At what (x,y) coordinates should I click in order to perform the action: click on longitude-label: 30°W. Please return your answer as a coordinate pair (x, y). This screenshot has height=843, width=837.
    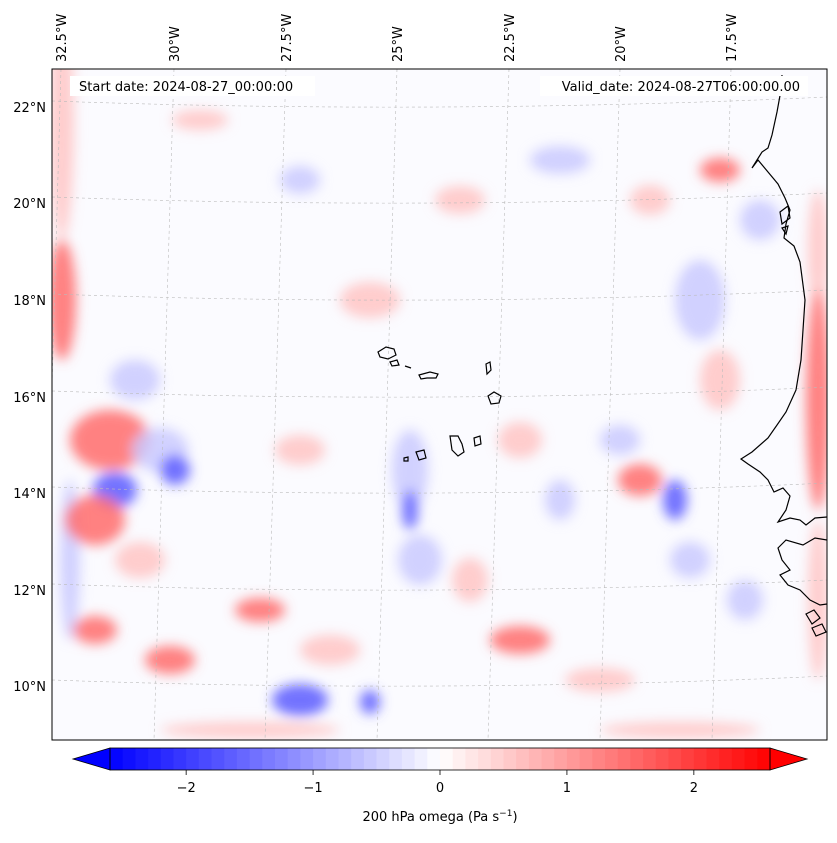
    Looking at the image, I should click on (175, 44).